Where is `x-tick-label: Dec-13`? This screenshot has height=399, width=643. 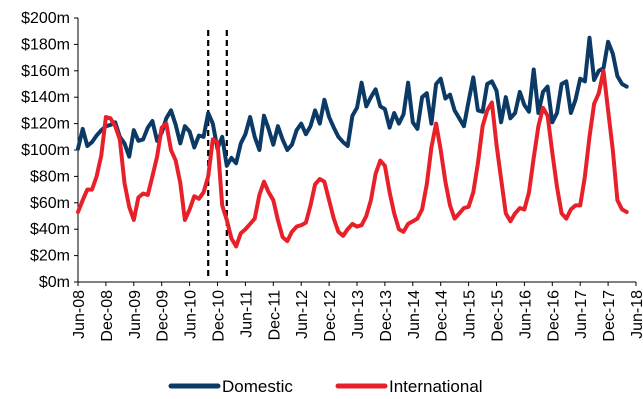 x-tick-label: Dec-13 is located at coordinates (386, 316).